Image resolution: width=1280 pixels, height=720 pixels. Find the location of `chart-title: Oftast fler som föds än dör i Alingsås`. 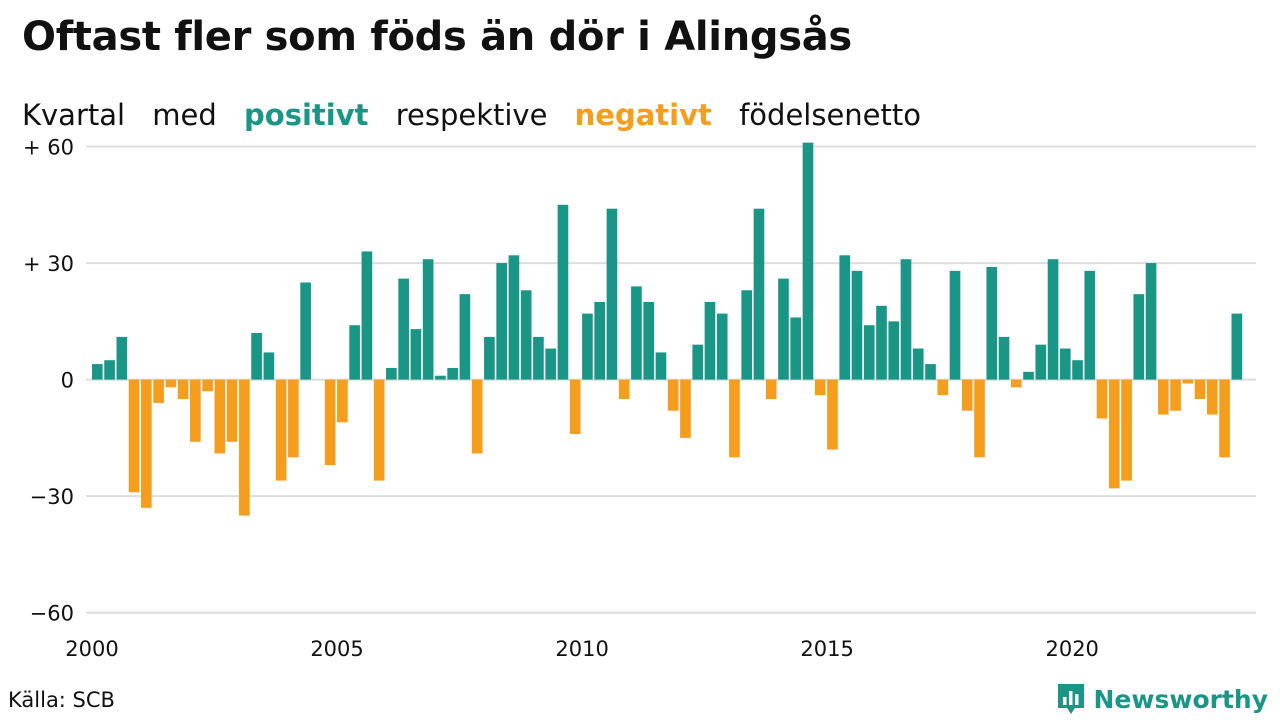

chart-title: Oftast fler som föds än dör i Alingsås is located at coordinates (437, 37).